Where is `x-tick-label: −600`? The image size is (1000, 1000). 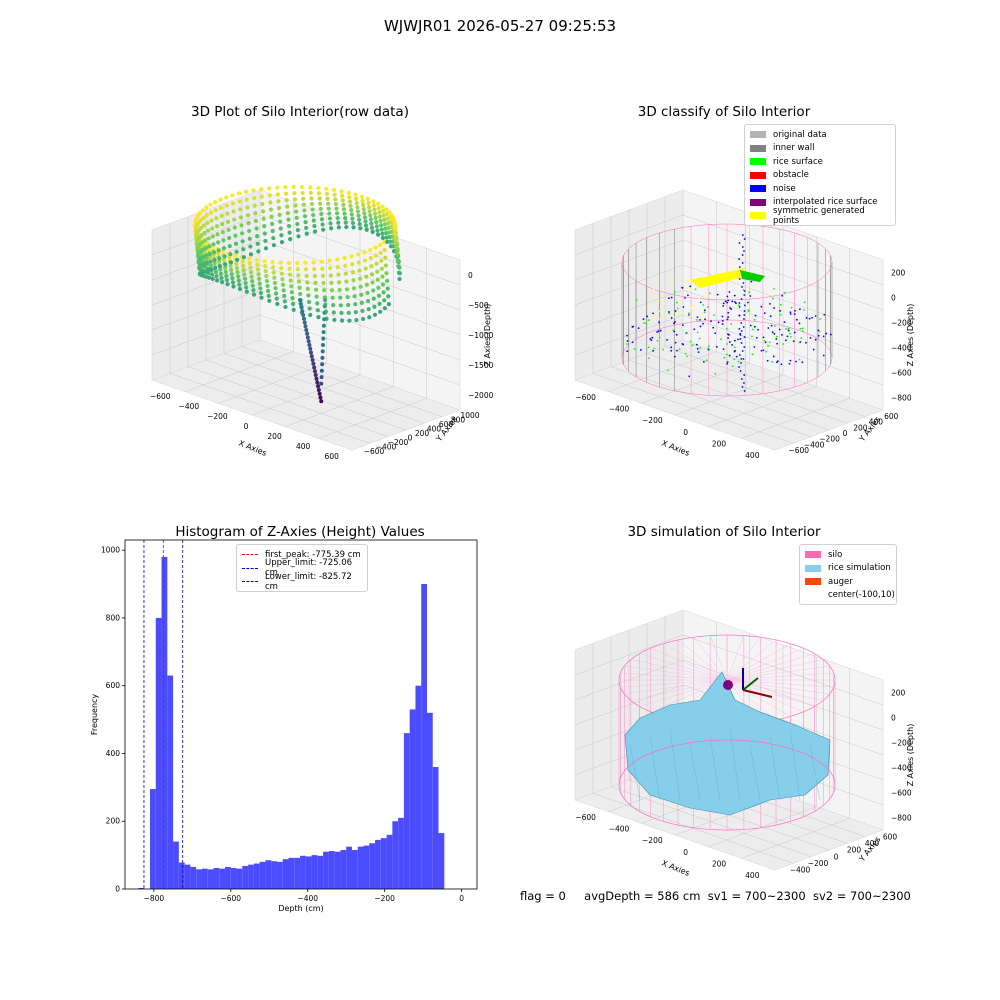
x-tick-label: −600 is located at coordinates (230, 898).